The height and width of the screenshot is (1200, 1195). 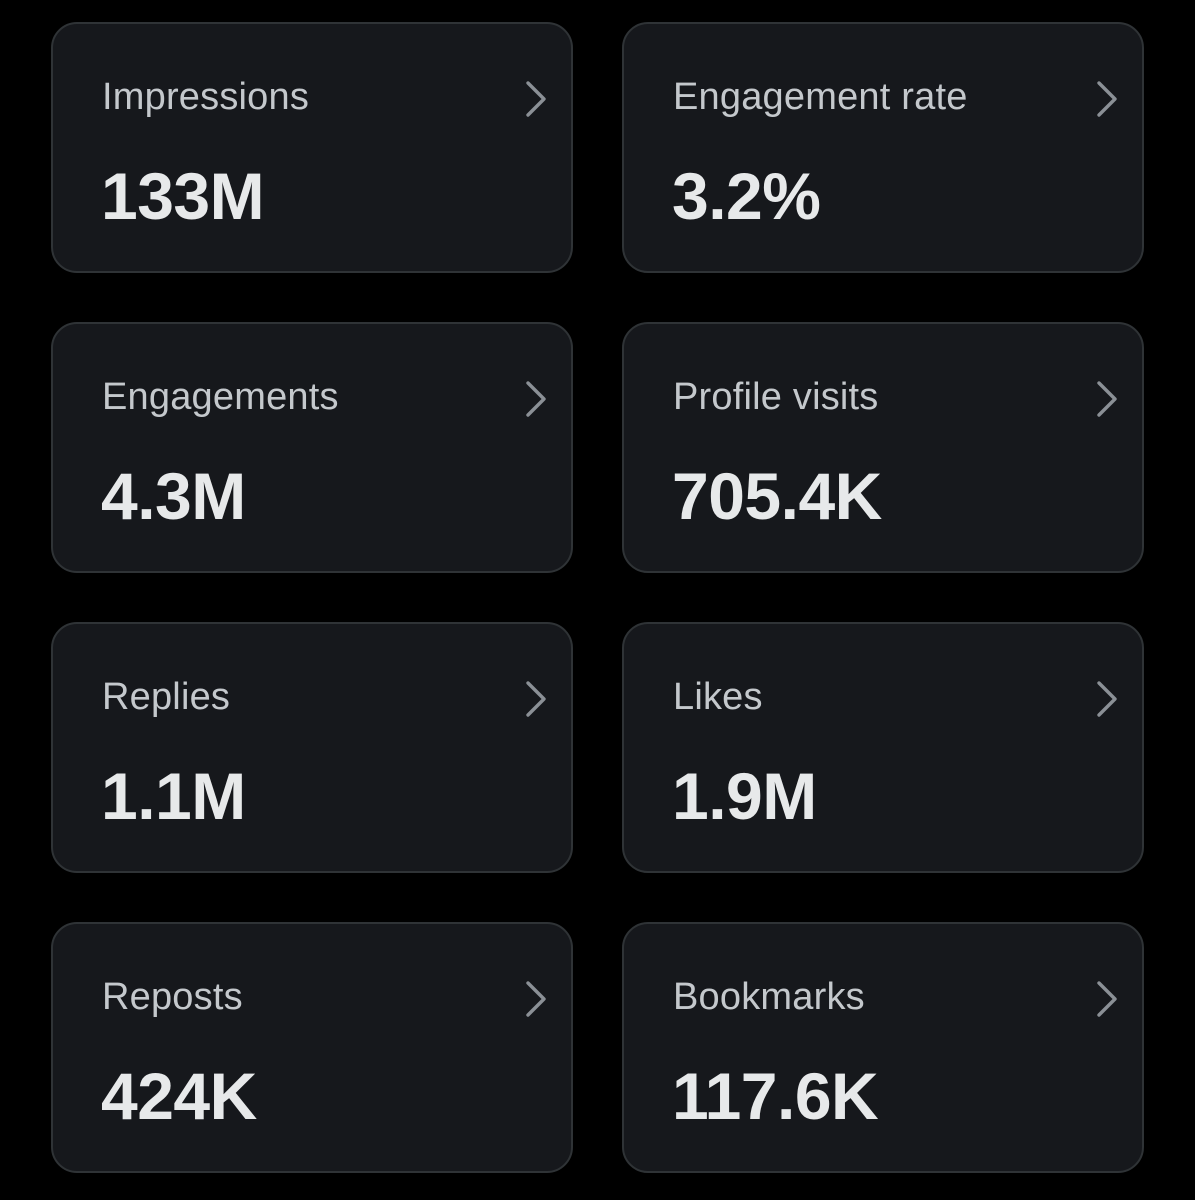 What do you see at coordinates (746, 196) in the screenshot?
I see `metric-value: 3.2%` at bounding box center [746, 196].